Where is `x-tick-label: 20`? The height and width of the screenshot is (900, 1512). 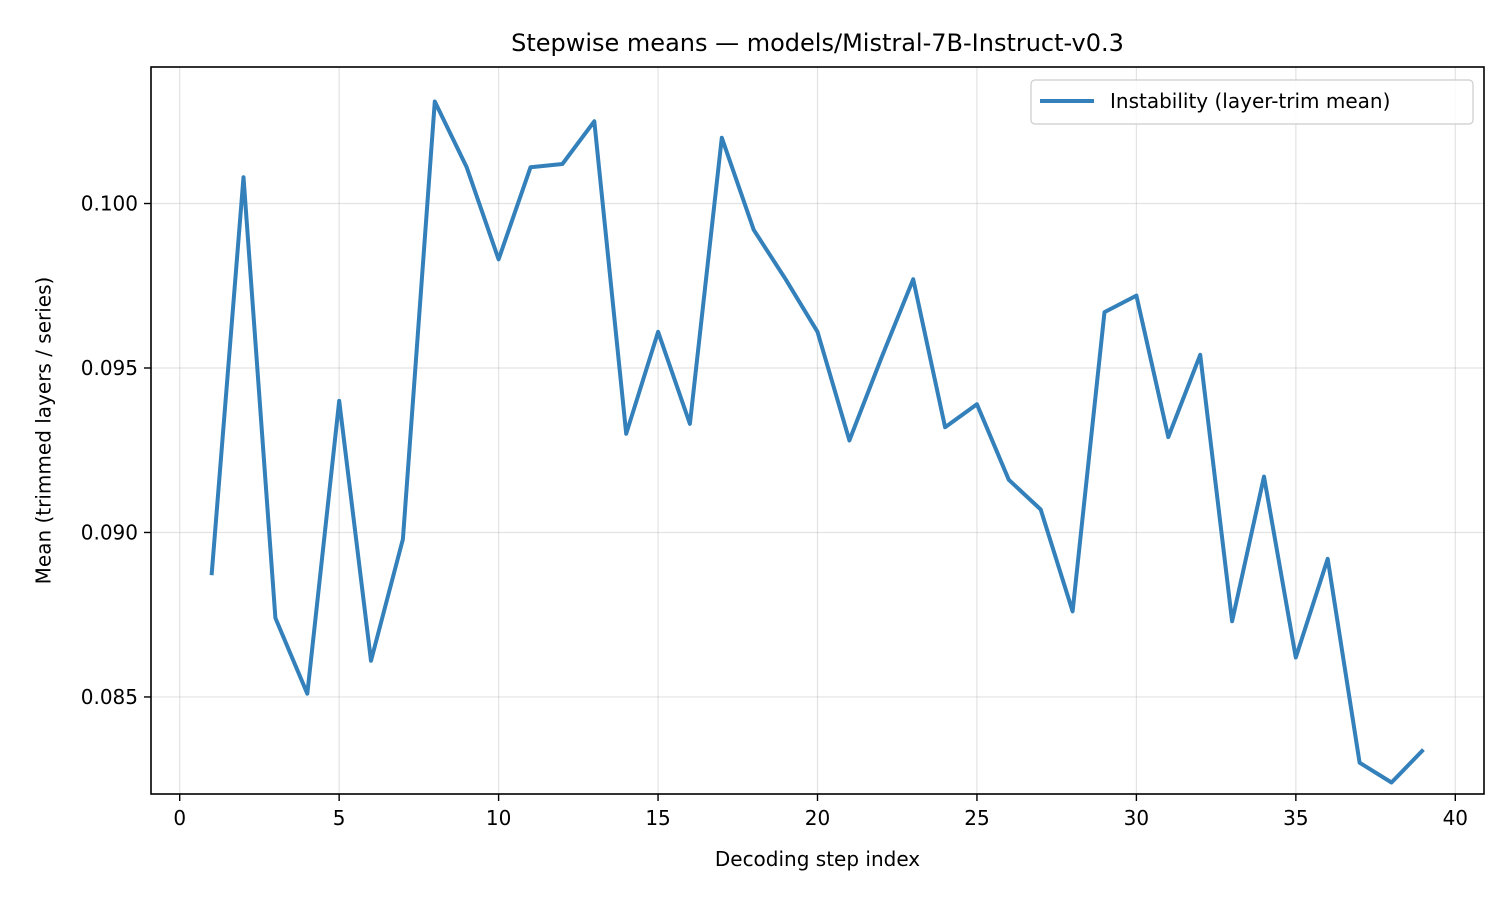
x-tick-label: 20 is located at coordinates (817, 818).